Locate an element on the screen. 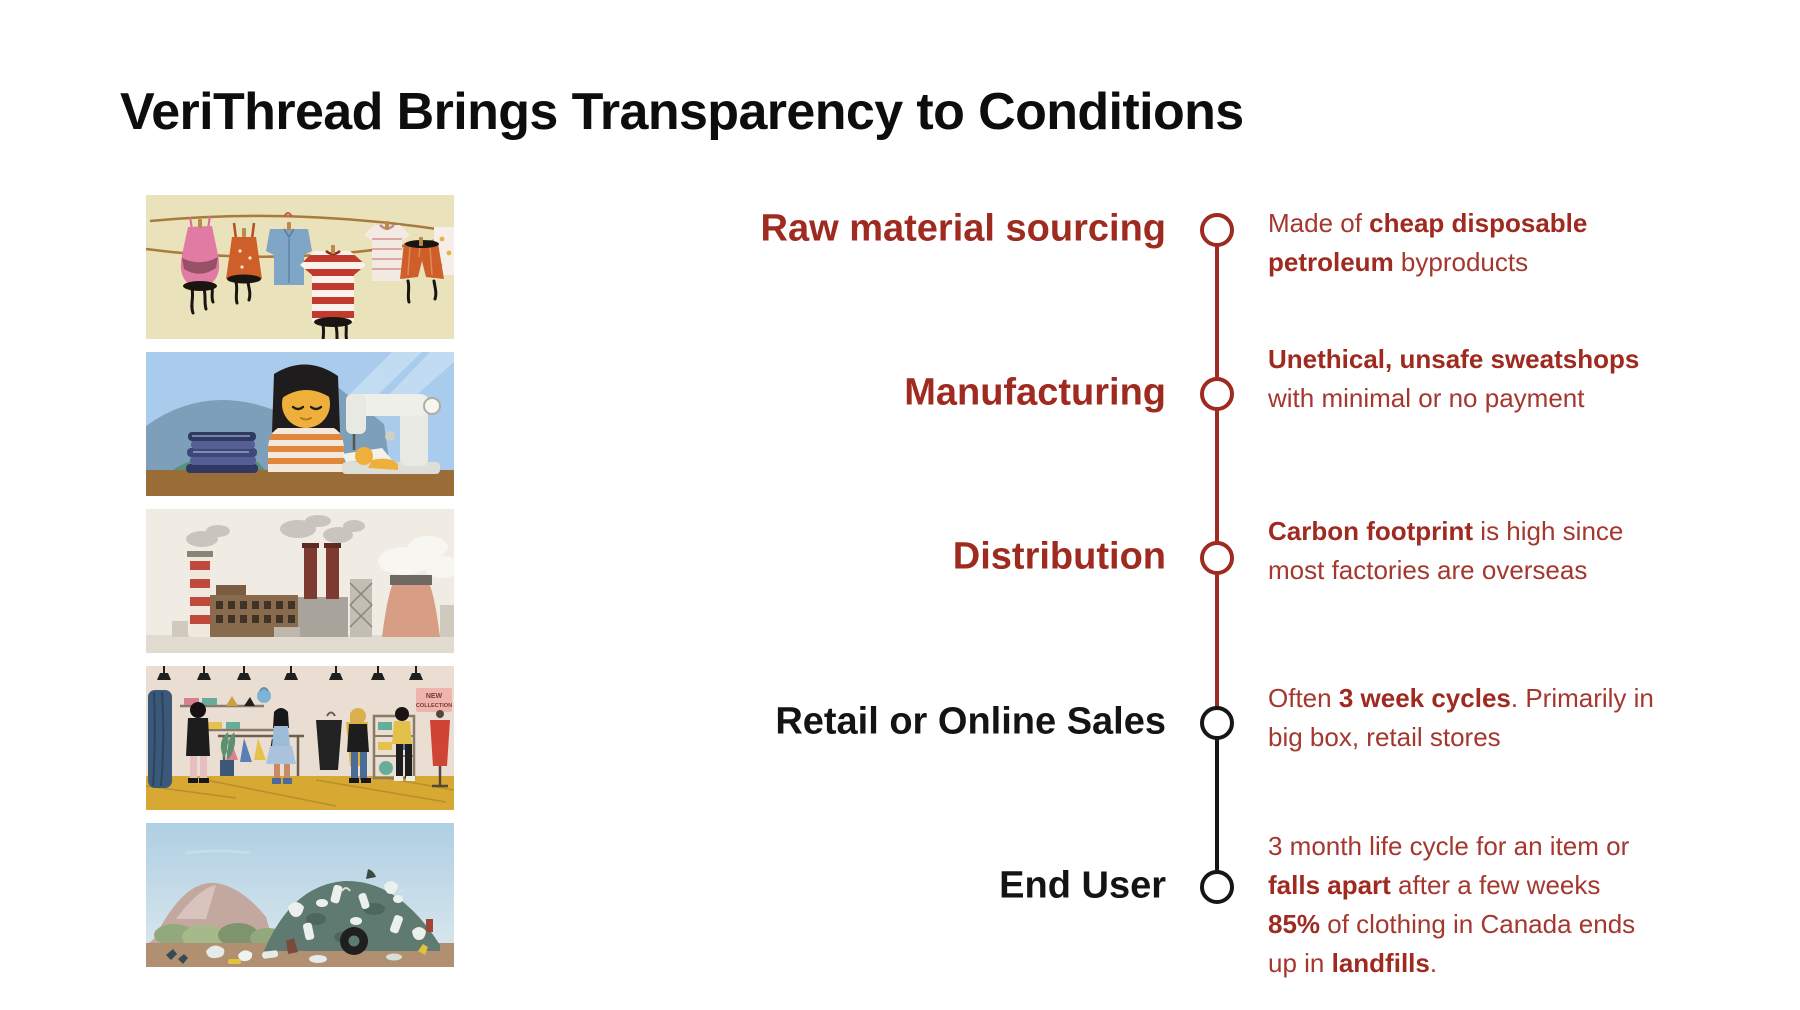  plant-icon is located at coordinates (228, 754).